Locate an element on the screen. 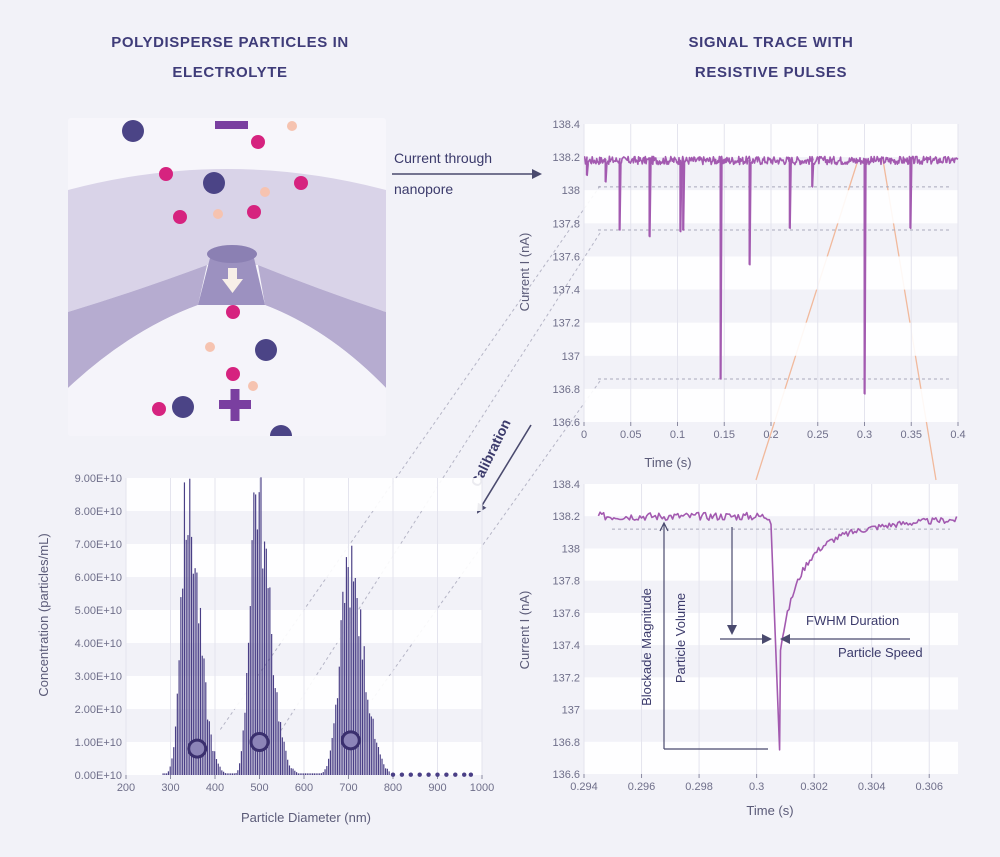 Image resolution: width=1000 pixels, height=857 pixels. x-tick-label: 200 is located at coordinates (126, 788).